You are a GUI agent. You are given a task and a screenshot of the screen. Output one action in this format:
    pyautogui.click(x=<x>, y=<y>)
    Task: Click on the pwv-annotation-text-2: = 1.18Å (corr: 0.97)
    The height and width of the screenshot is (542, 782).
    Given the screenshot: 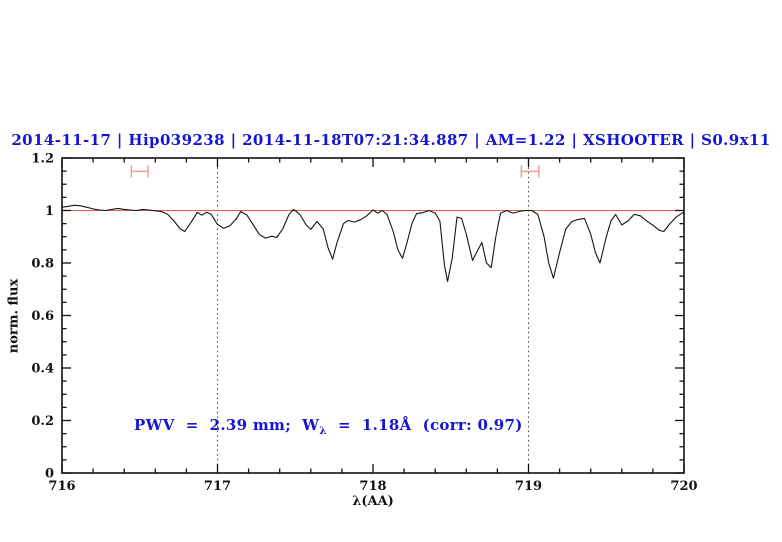 What is the action you would take?
    pyautogui.click(x=424, y=425)
    